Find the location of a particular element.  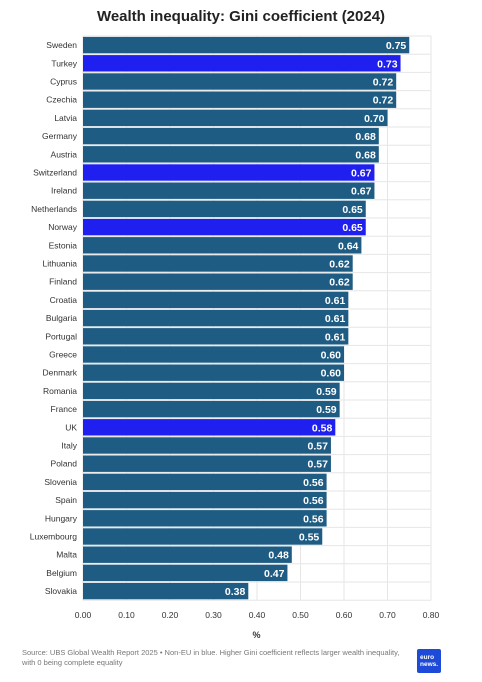

value-label: 0.64 is located at coordinates (348, 246).